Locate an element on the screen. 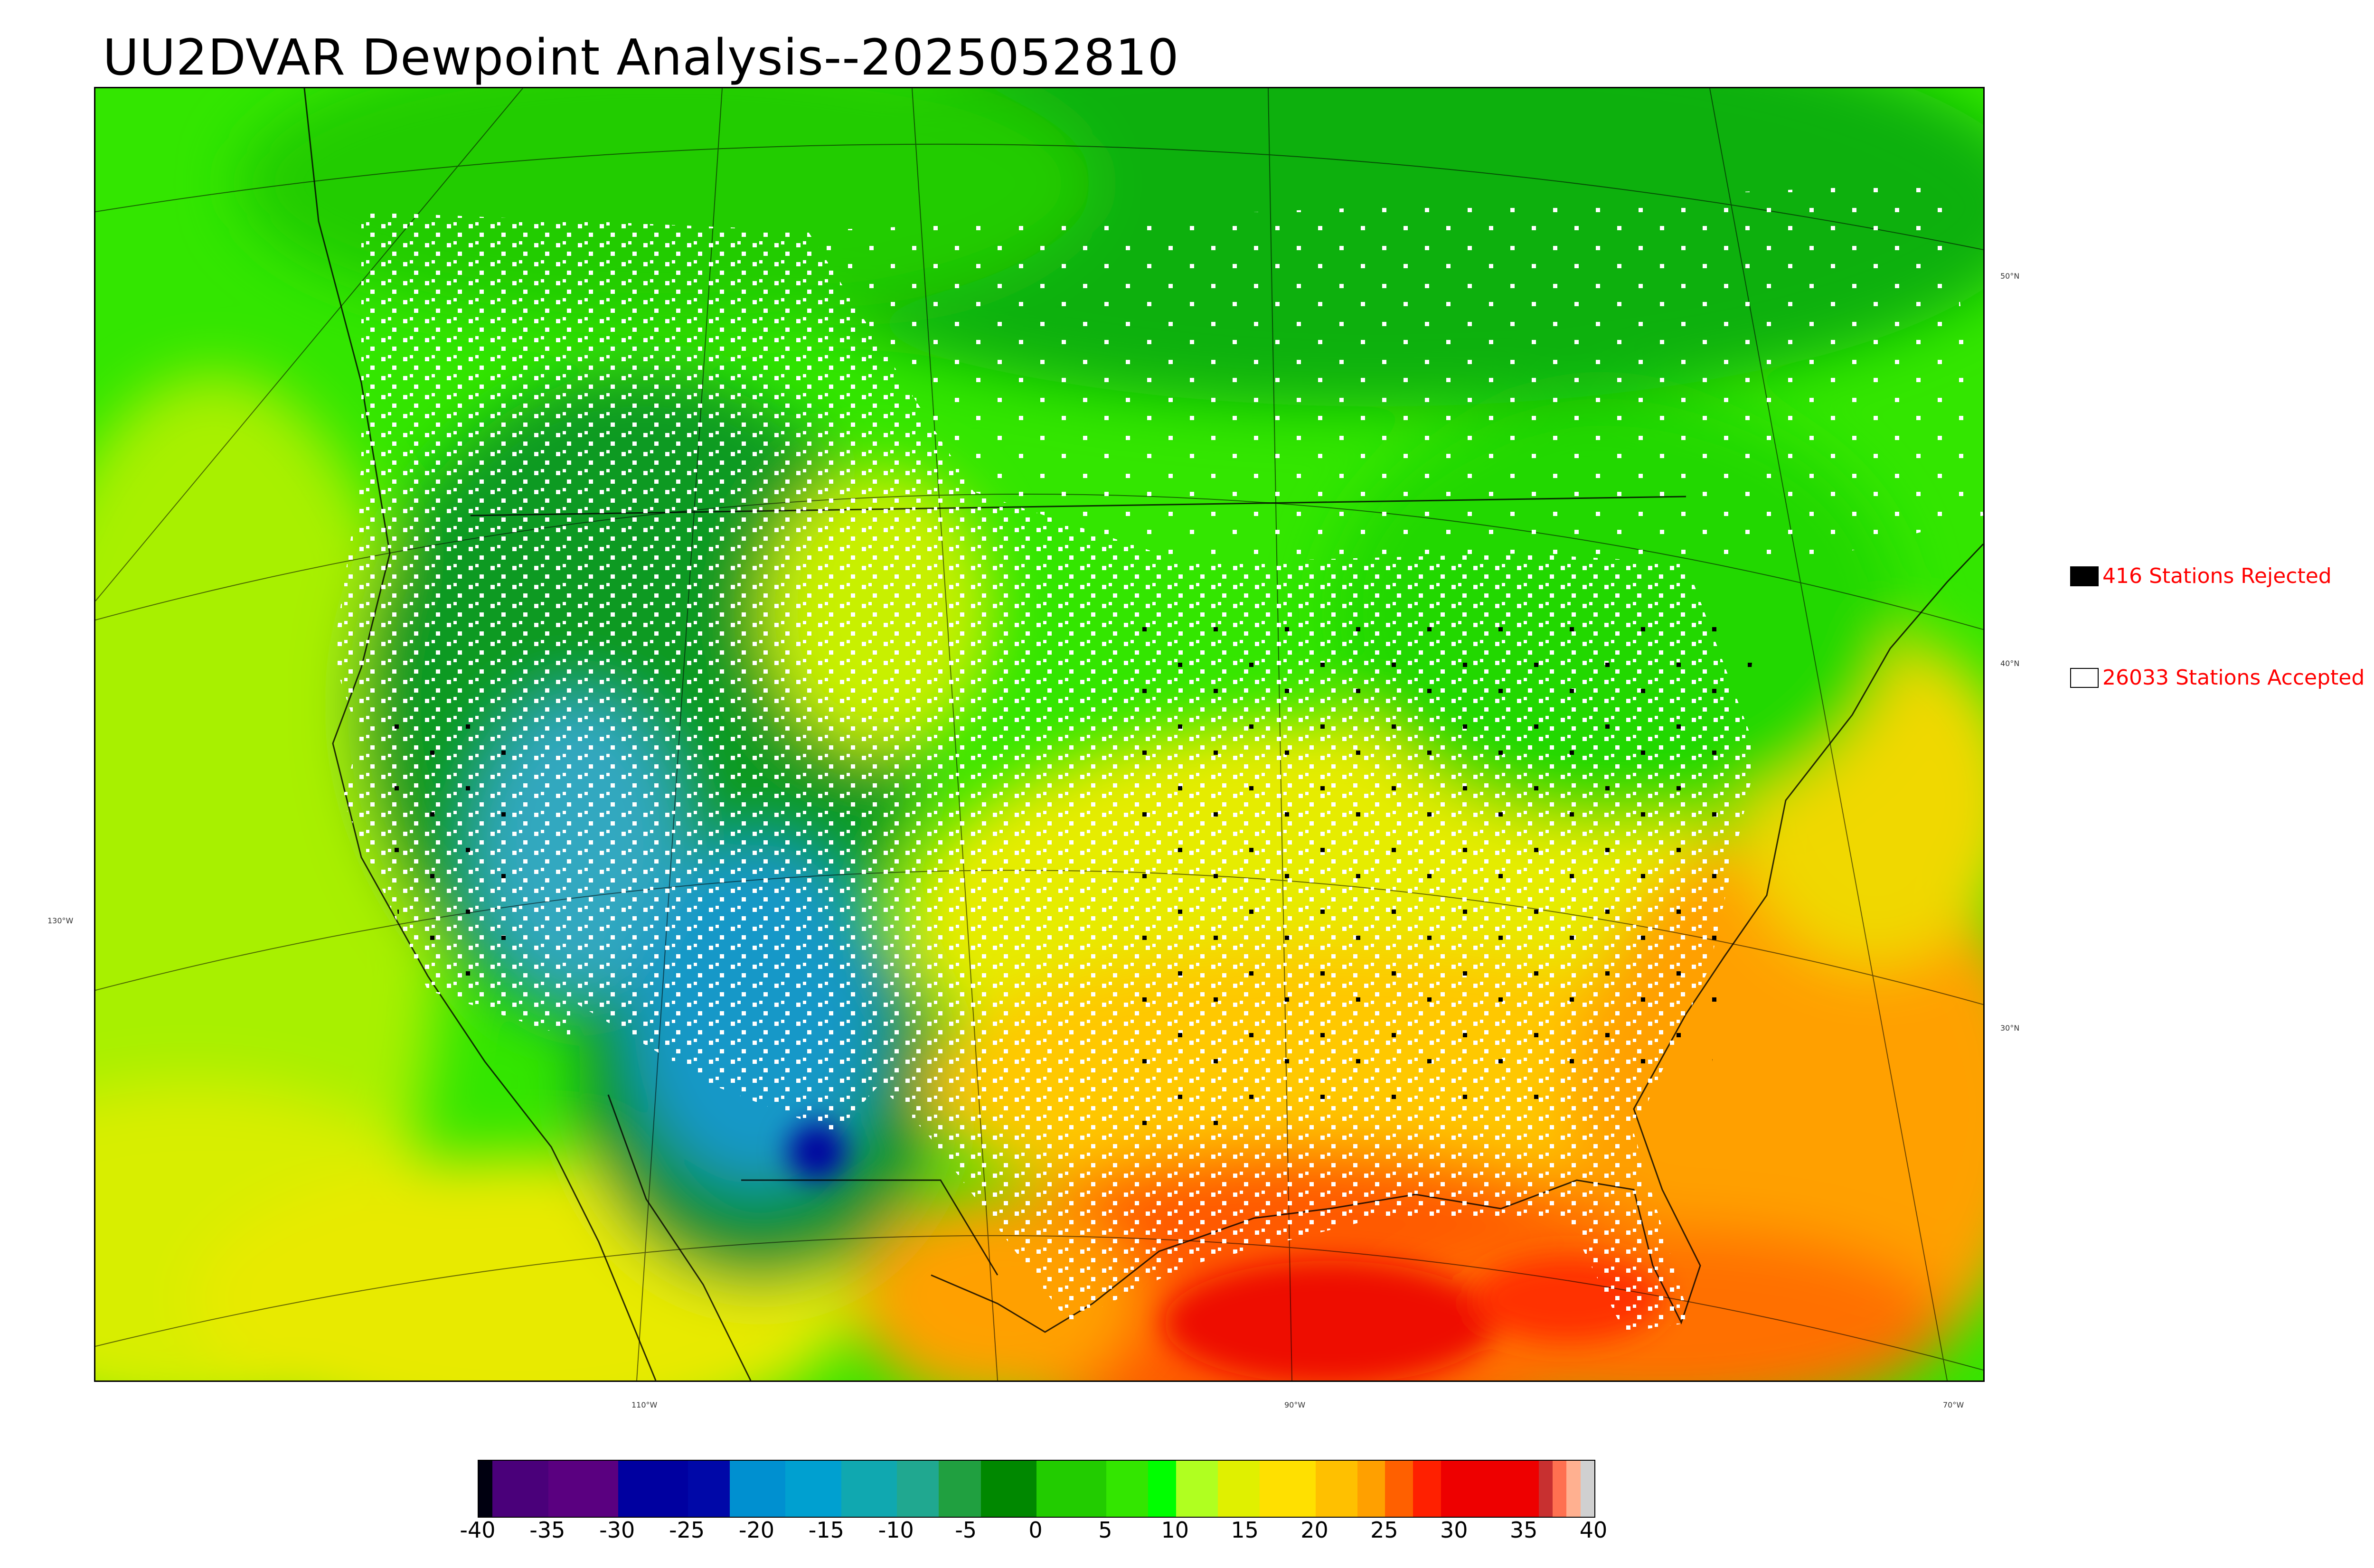 The height and width of the screenshot is (1568, 2374). colorbar is located at coordinates (1036, 1489).